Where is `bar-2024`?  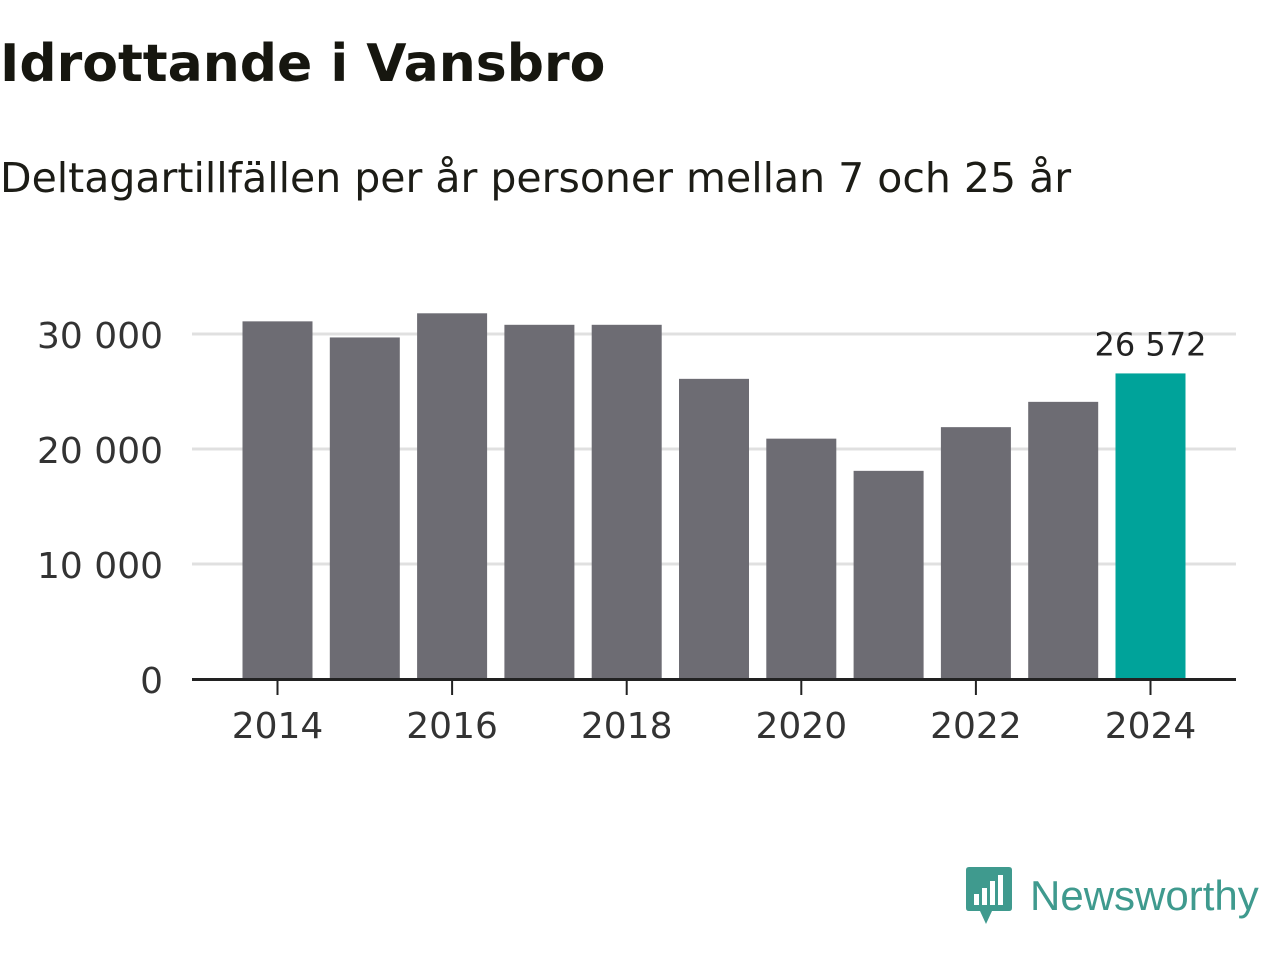 bar-2024 is located at coordinates (1150, 526).